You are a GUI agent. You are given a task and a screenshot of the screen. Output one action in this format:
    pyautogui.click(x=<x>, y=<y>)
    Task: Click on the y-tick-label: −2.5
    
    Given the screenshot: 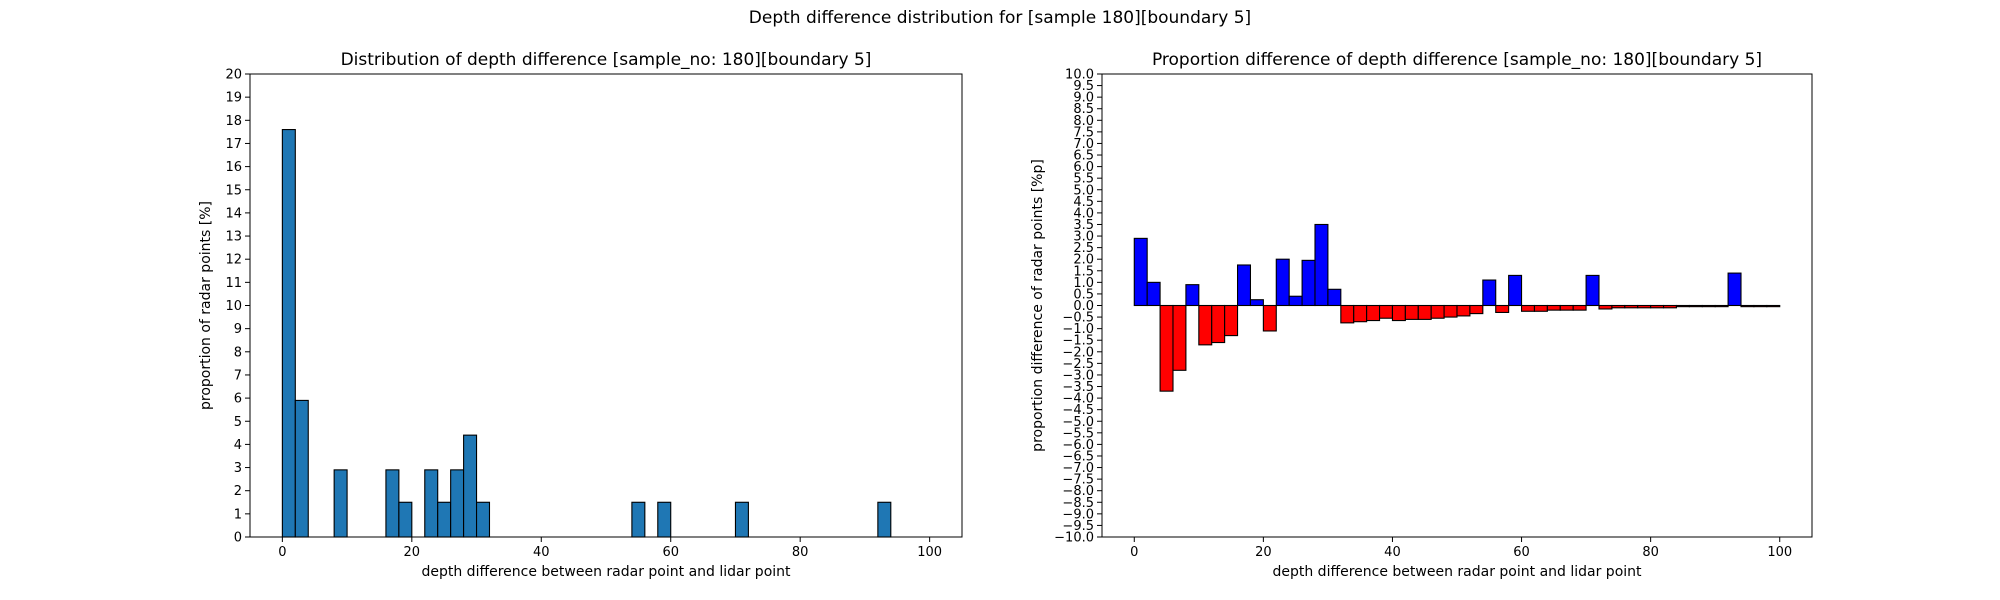 What is the action you would take?
    pyautogui.click(x=1078, y=364)
    